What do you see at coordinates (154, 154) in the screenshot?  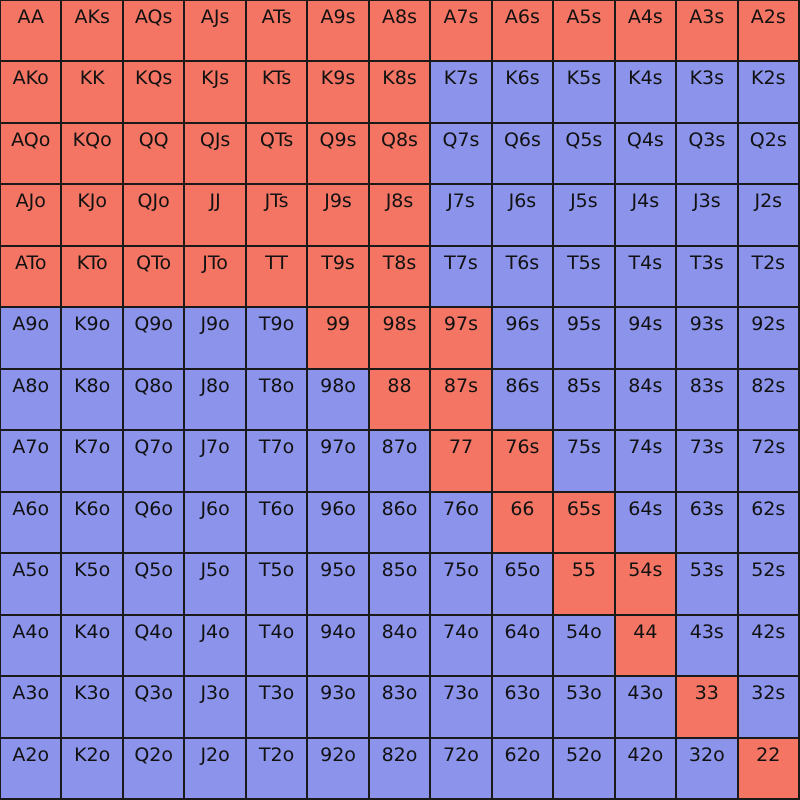 I see `hand-cell-qq: QQ` at bounding box center [154, 154].